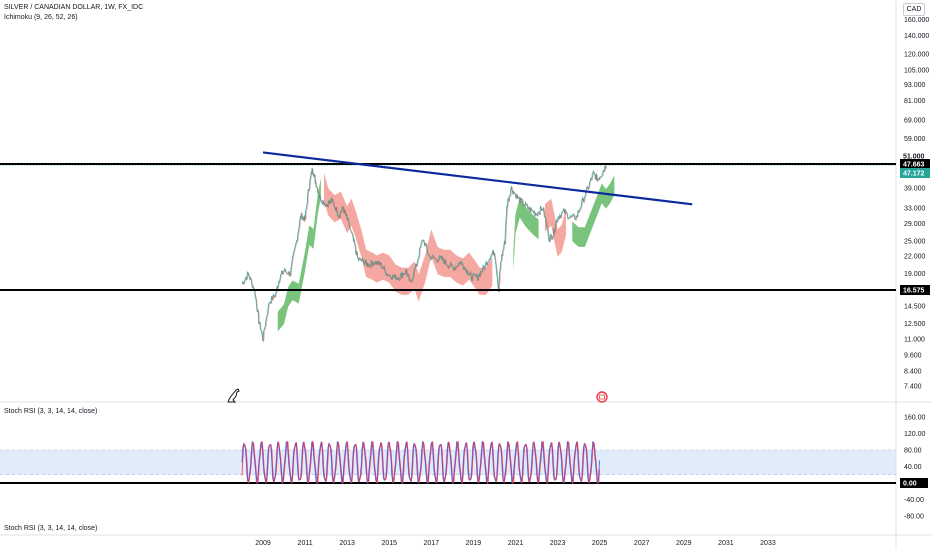 Image resolution: width=932 pixels, height=550 pixels. I want to click on event-marker-inner-icon, so click(602, 397).